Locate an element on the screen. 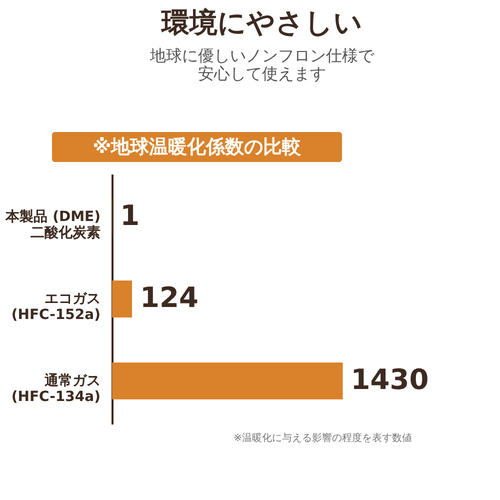 This screenshot has height=500, width=500. chart-title: 環境にやさしい is located at coordinates (261, 22).